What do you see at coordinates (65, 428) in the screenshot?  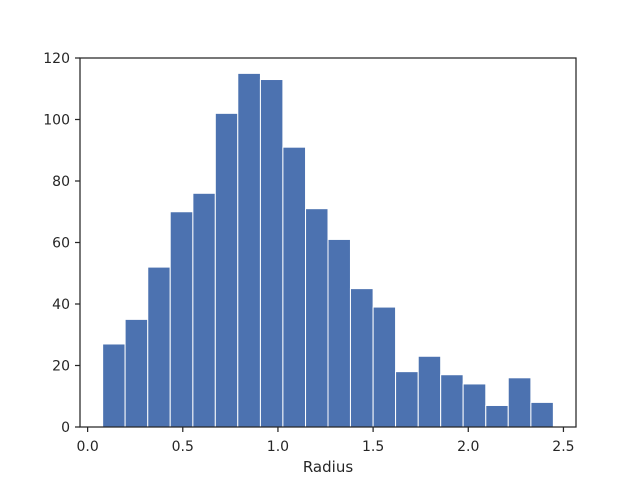 I see `y-tick-label: 0` at bounding box center [65, 428].